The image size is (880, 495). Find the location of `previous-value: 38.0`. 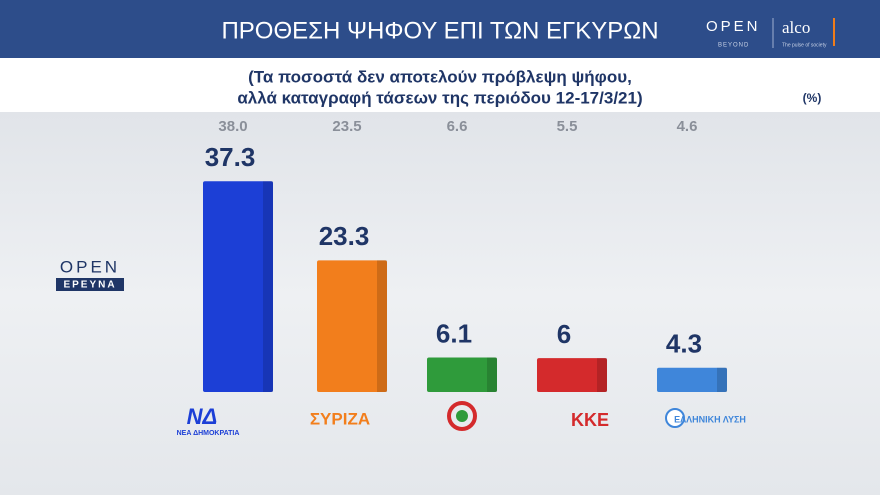

previous-value: 38.0 is located at coordinates (232, 126).